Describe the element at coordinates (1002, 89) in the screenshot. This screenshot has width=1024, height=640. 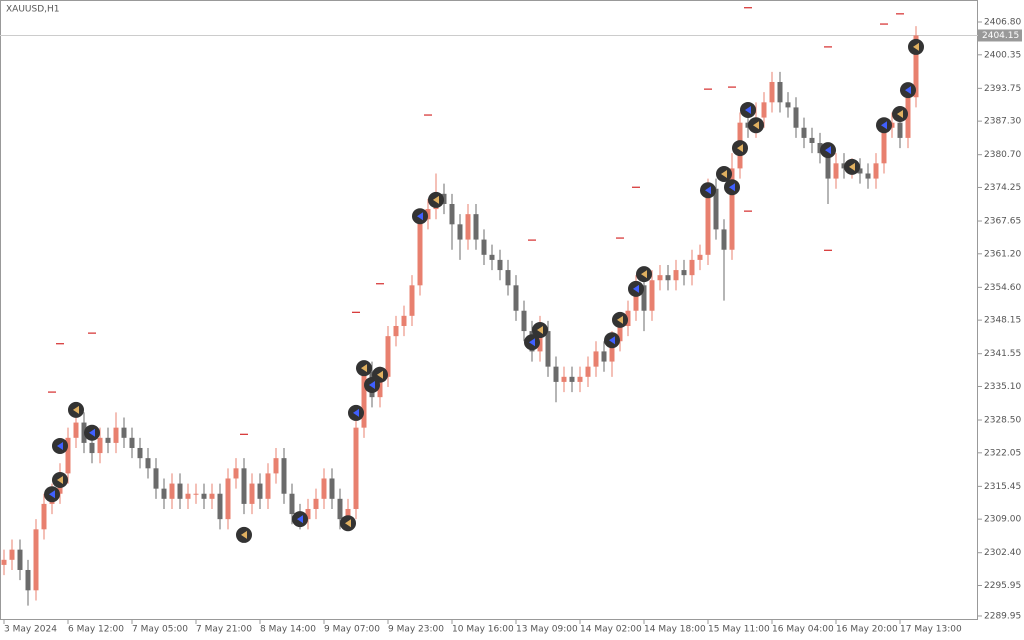
I see `y-tick-label: 2393.75` at that location.